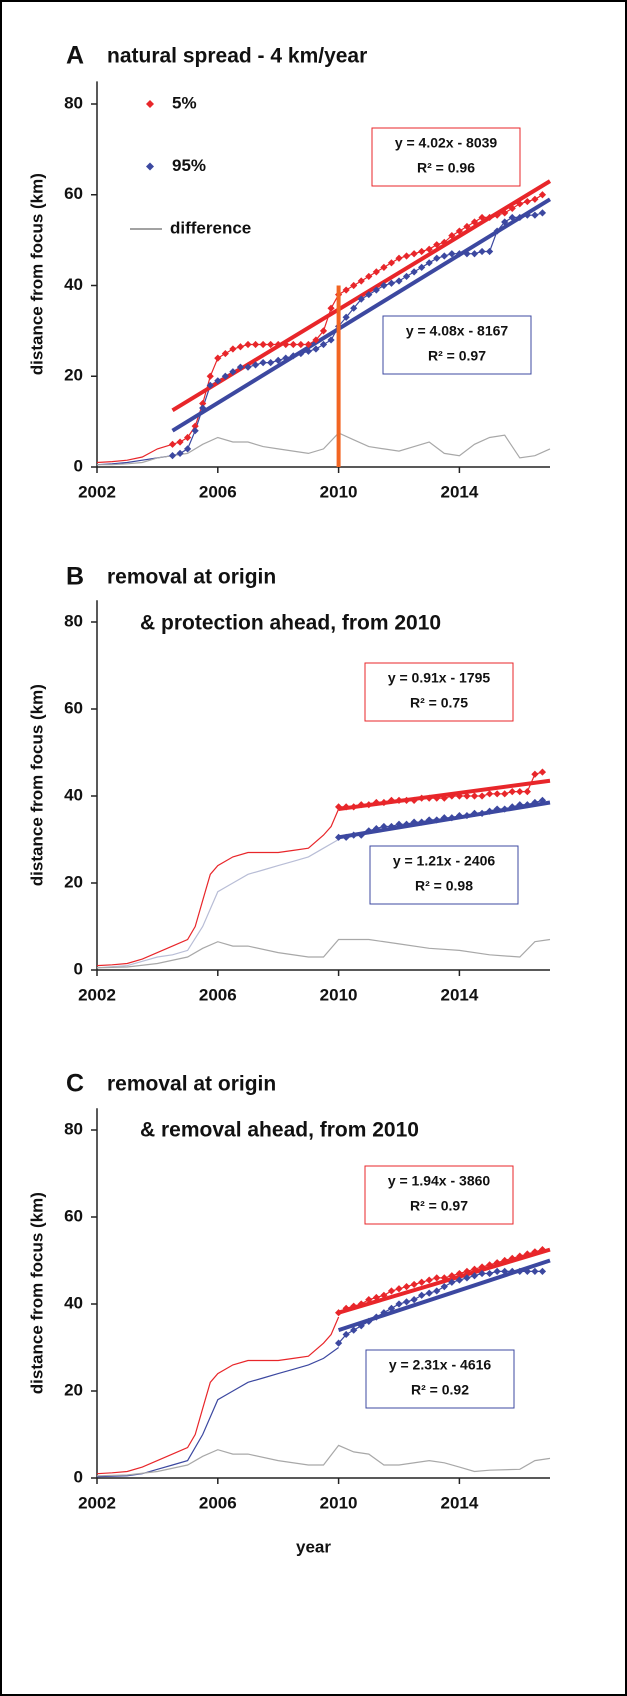 The image size is (627, 1696). I want to click on x-tick-label: 2014, so click(459, 491).